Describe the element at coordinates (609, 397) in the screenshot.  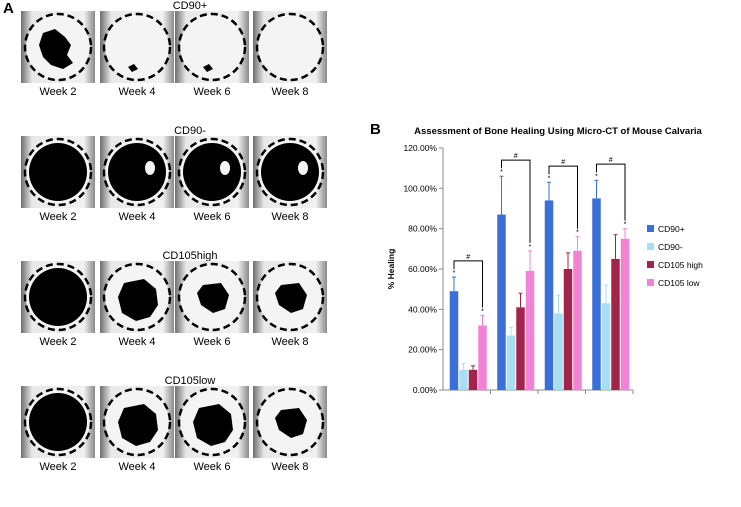
I see `x-tick-label: Week 8` at that location.